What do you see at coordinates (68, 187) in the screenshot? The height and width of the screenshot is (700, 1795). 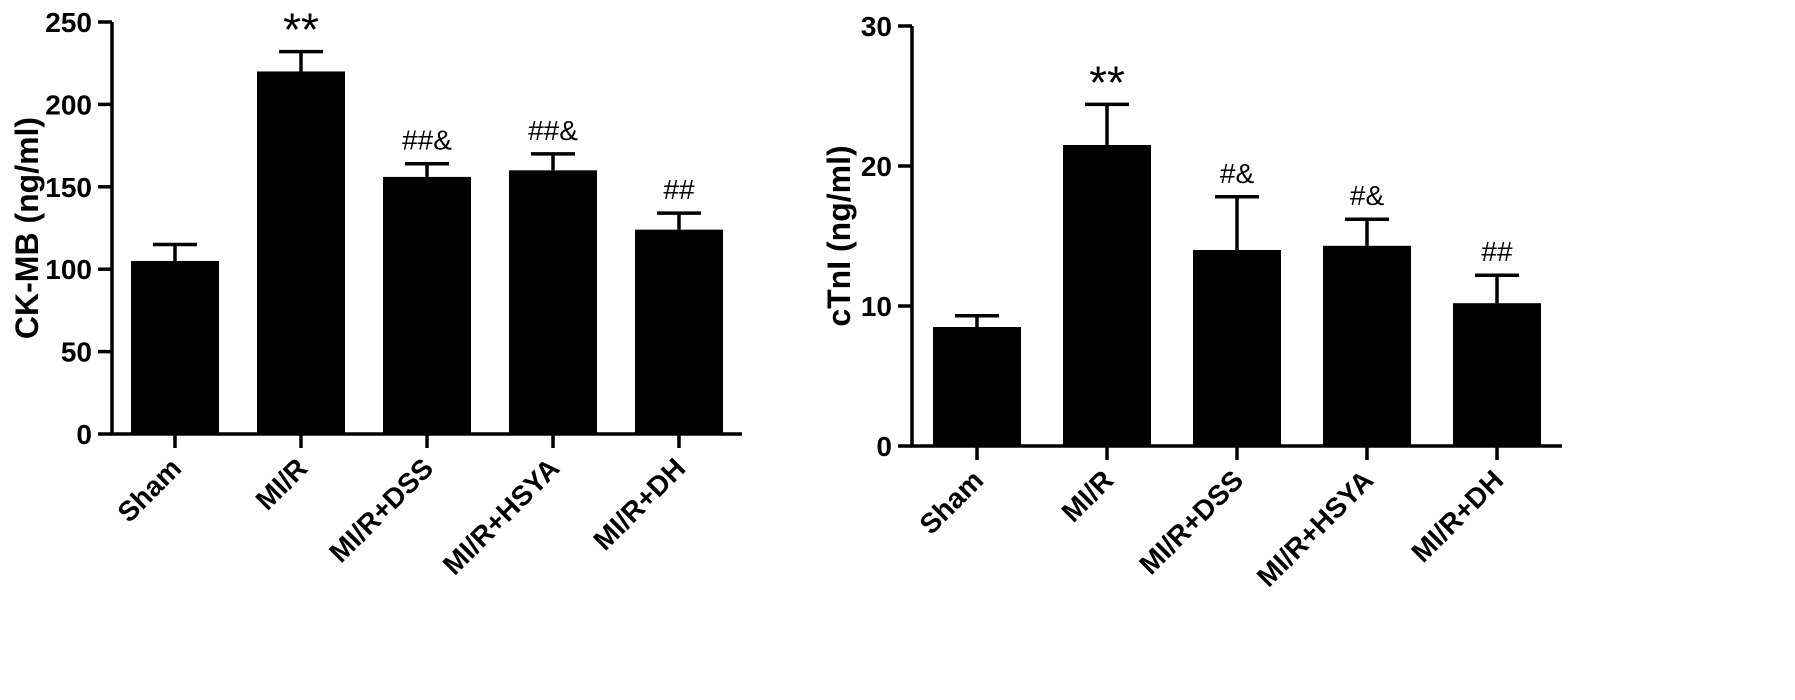 I see `y-tick-label: 150` at bounding box center [68, 187].